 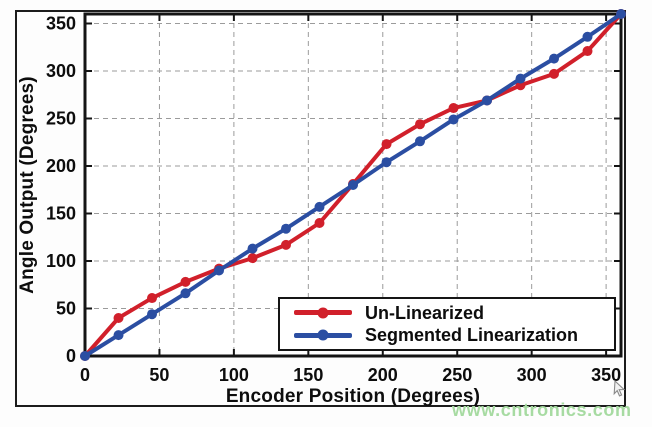 I want to click on red-line-swatch-icon, so click(x=323, y=313).